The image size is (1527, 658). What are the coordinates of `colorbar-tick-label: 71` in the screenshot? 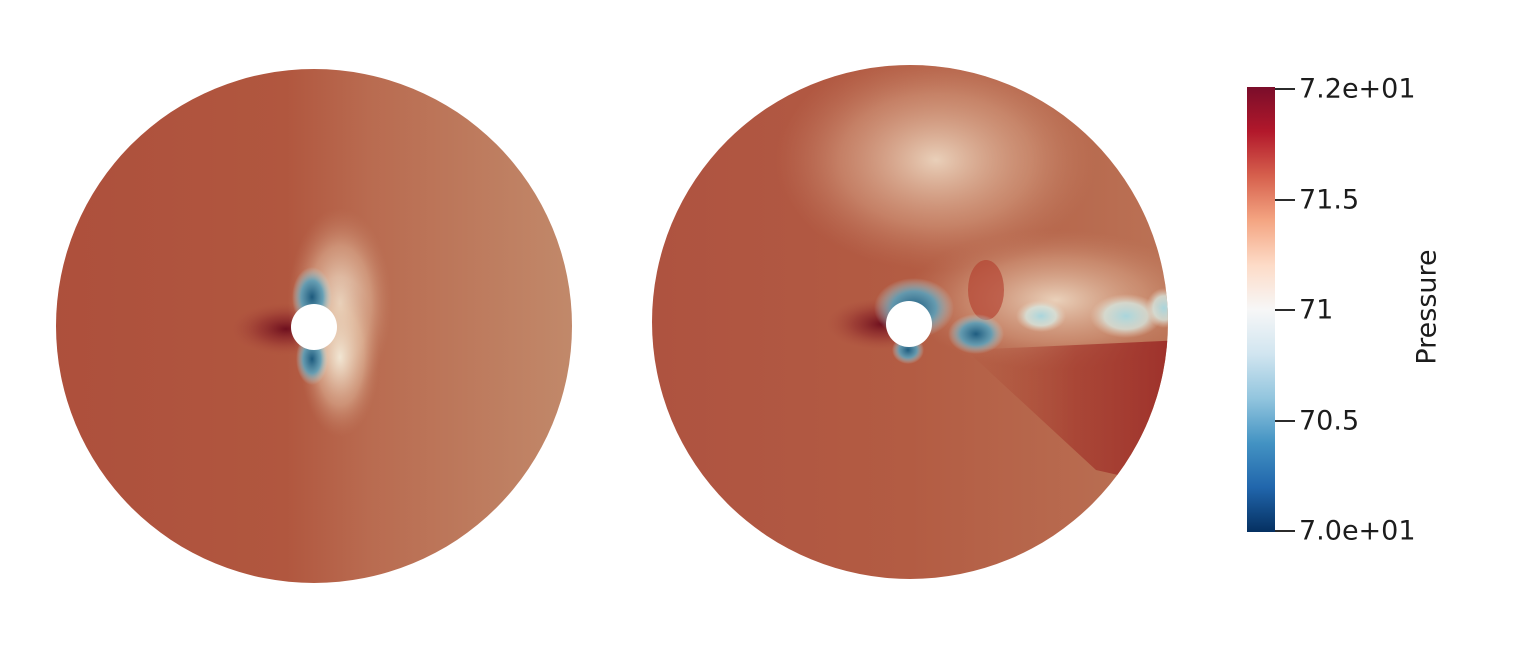 It's located at (1316, 310).